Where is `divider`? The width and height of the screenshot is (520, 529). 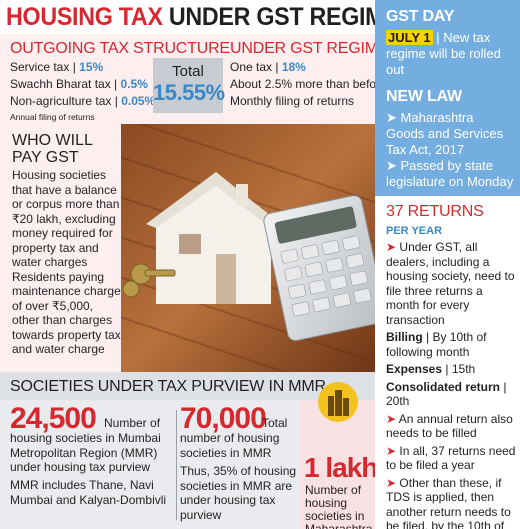
divider is located at coordinates (176, 465).